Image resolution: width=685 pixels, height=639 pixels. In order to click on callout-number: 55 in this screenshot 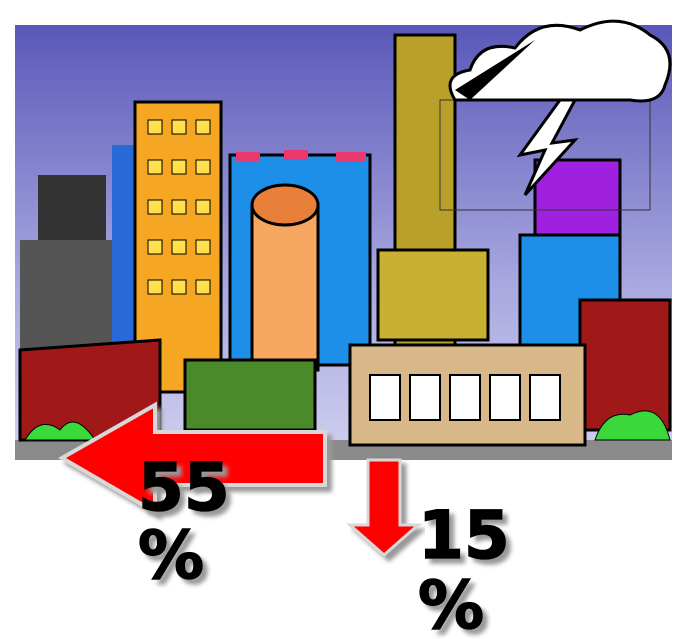, I will do `click(184, 487)`.